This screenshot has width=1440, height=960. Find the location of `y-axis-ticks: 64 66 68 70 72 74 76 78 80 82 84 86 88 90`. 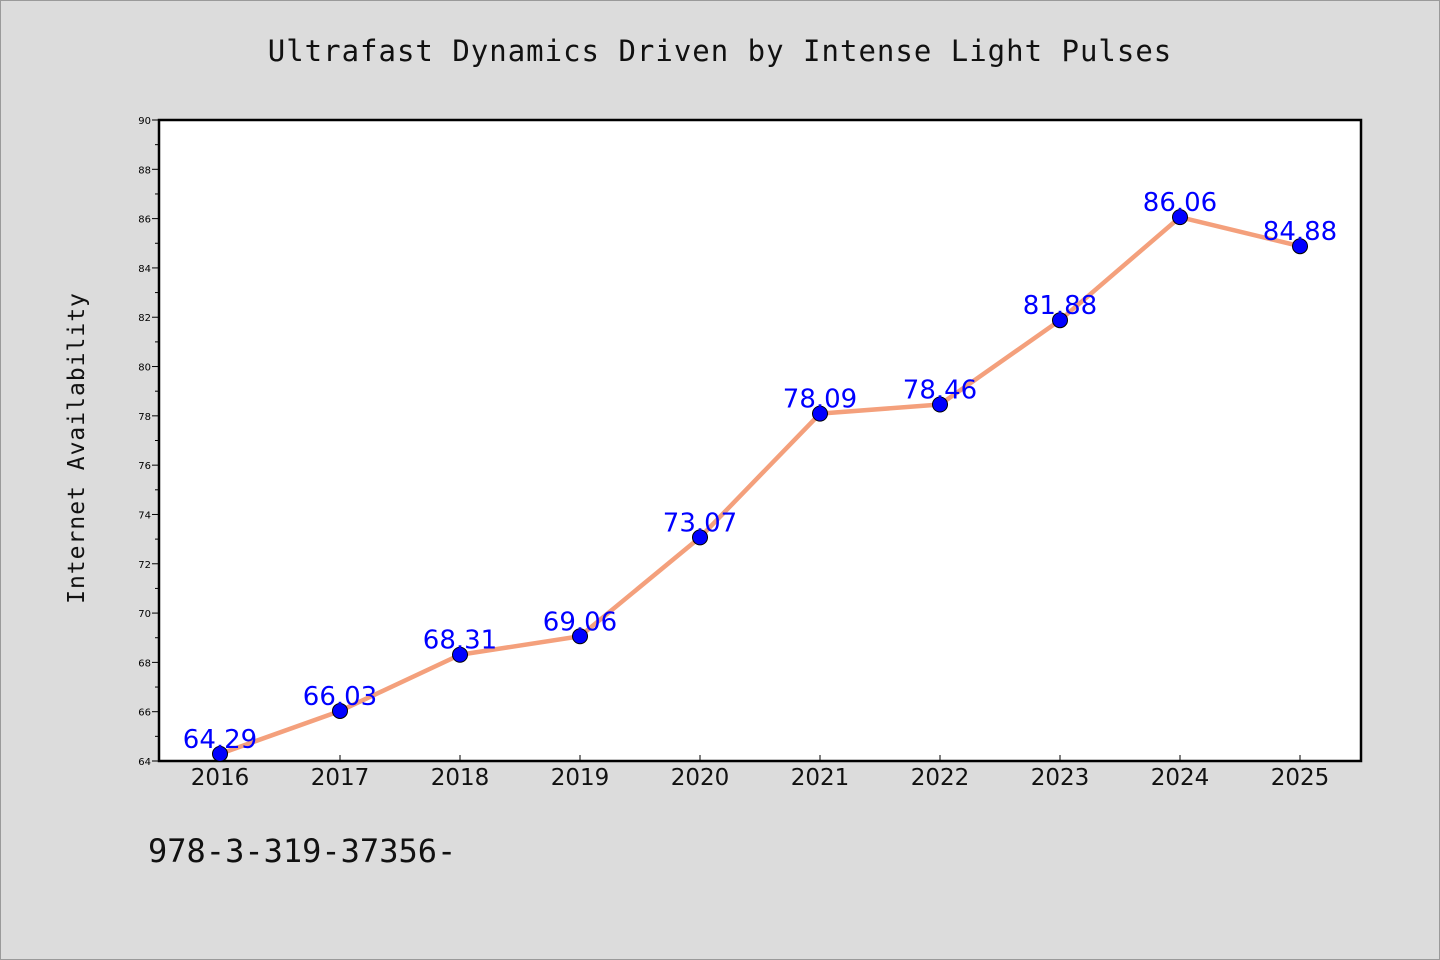

y-axis-ticks: 64 66 68 70 72 74 76 78 80 82 84 86 88 90 is located at coordinates (148, 442).